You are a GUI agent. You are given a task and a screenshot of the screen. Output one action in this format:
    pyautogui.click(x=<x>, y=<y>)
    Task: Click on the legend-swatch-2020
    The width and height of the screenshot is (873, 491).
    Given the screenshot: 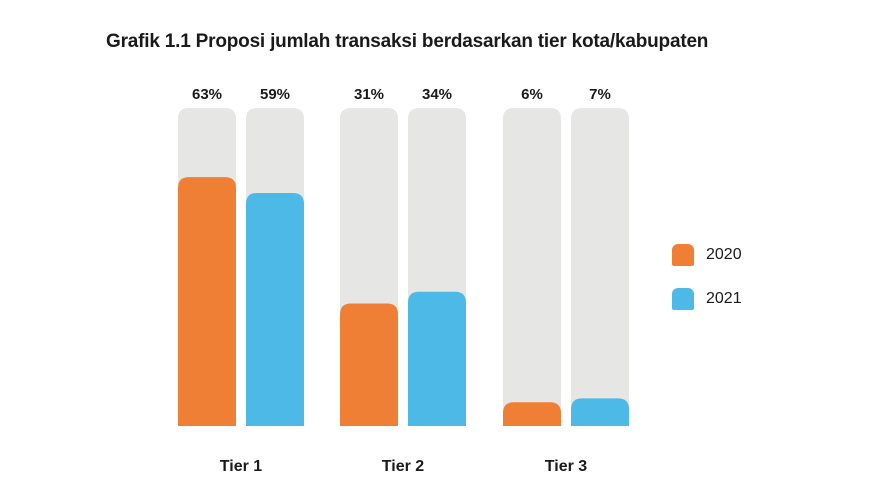 What is the action you would take?
    pyautogui.click(x=683, y=255)
    